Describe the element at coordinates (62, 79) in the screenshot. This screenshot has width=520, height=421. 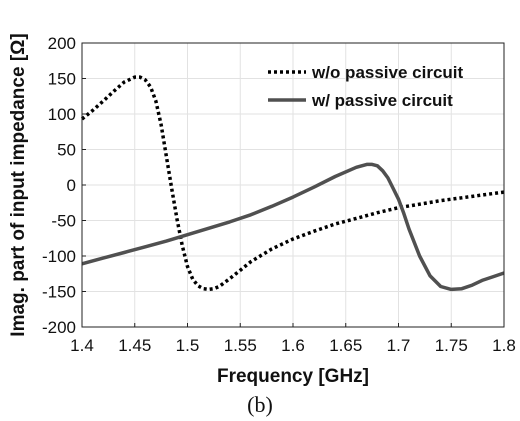
I see `y-tick-label: 150` at that location.